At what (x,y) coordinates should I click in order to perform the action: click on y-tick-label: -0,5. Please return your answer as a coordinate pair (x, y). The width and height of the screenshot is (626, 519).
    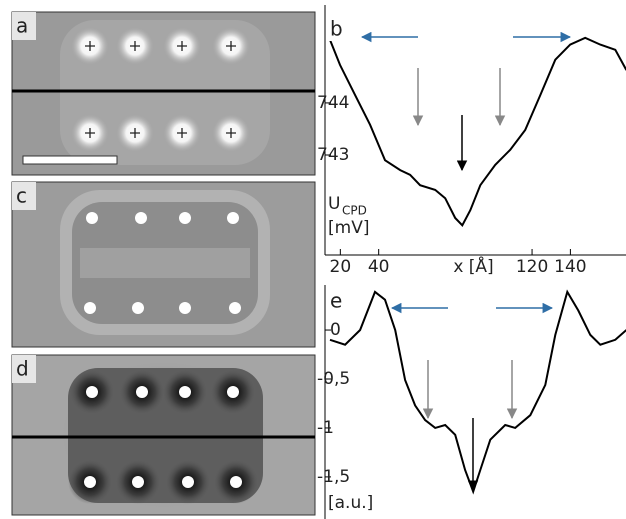
    Looking at the image, I should click on (333, 379).